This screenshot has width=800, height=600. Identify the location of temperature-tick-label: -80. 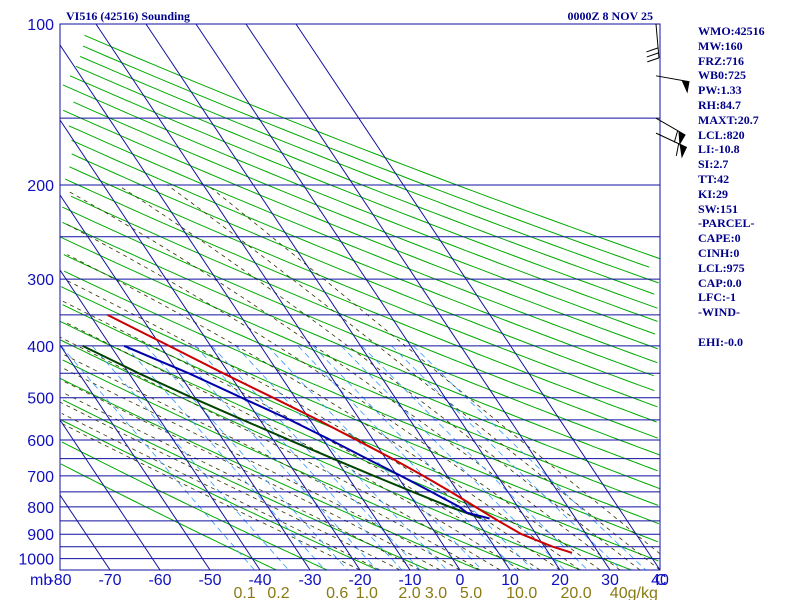
(59, 580).